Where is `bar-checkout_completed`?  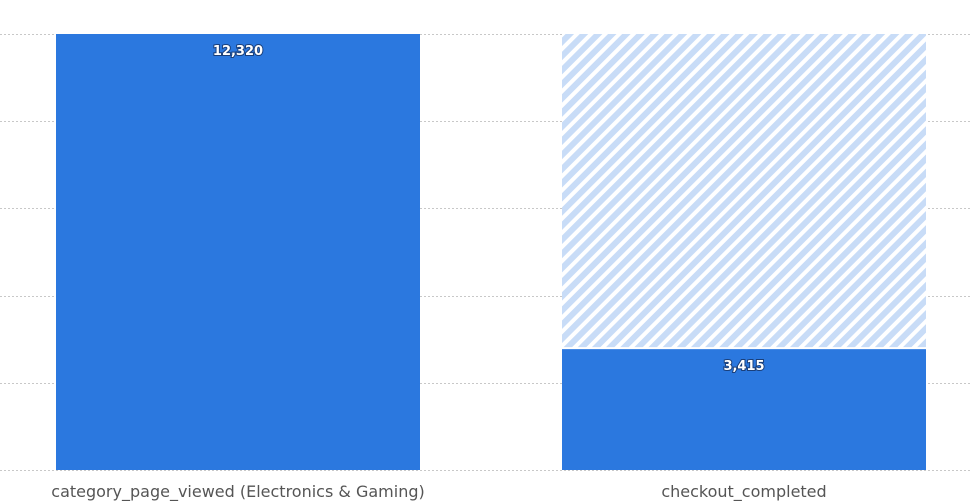 bar-checkout_completed is located at coordinates (744, 409).